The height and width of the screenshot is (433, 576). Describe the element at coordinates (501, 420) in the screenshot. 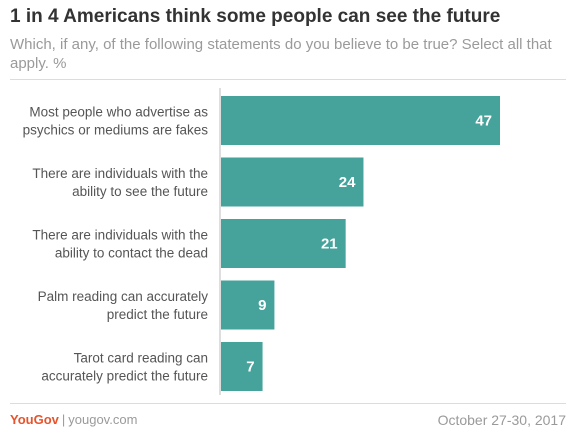

I see `survey-date: October 27-30, 2017` at that location.